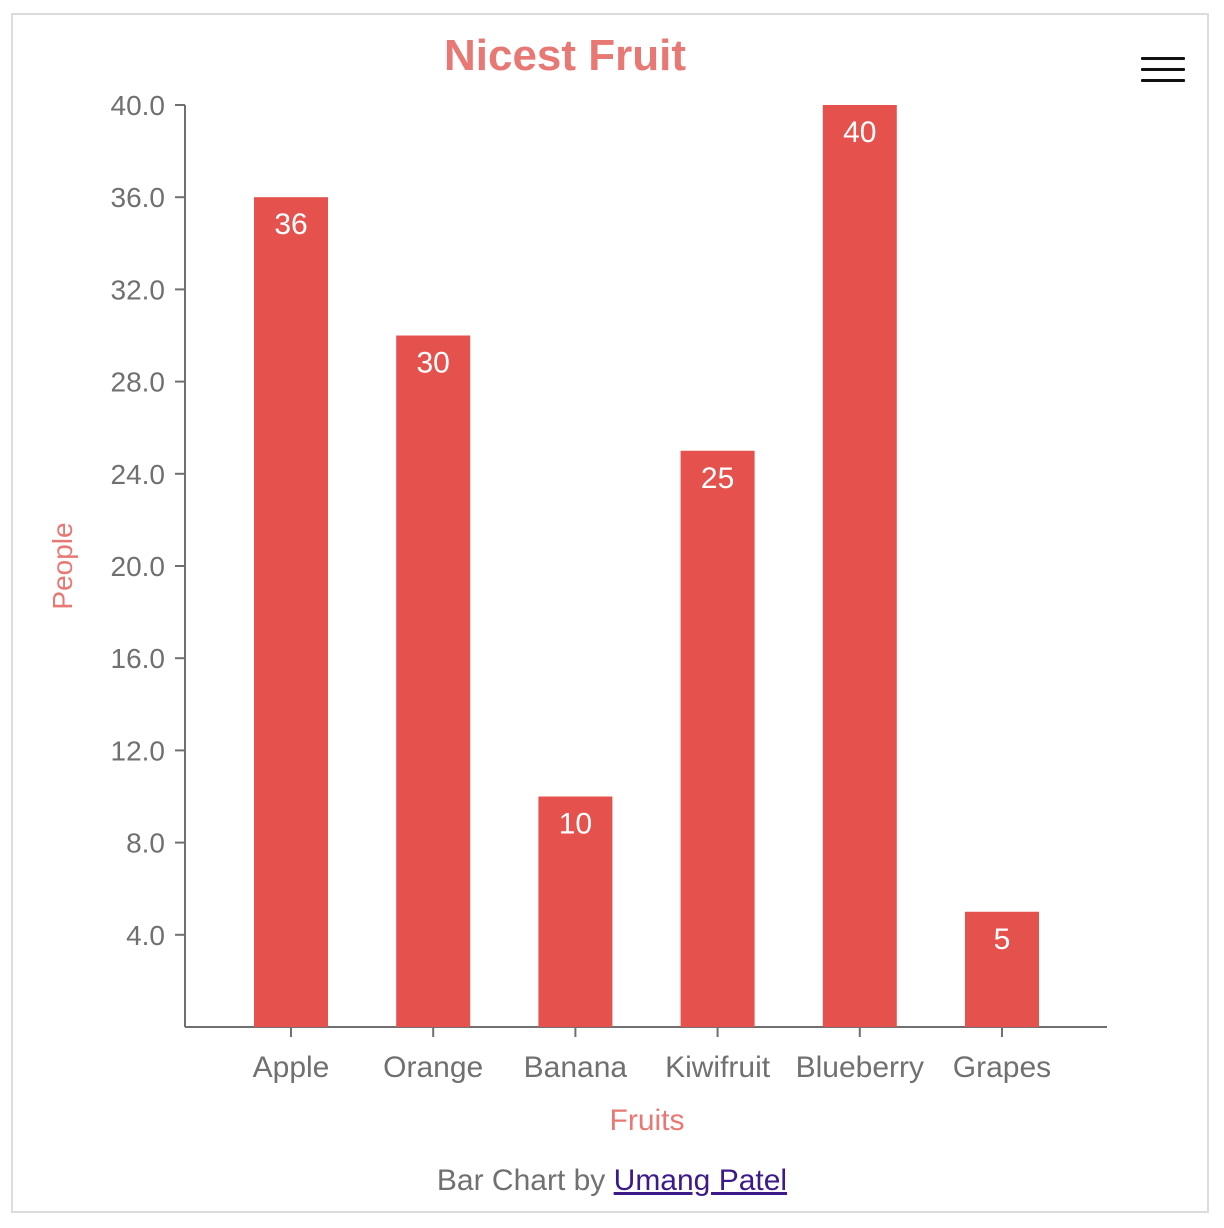 The image size is (1224, 1228). Describe the element at coordinates (717, 478) in the screenshot. I see `data-label: 25` at that location.